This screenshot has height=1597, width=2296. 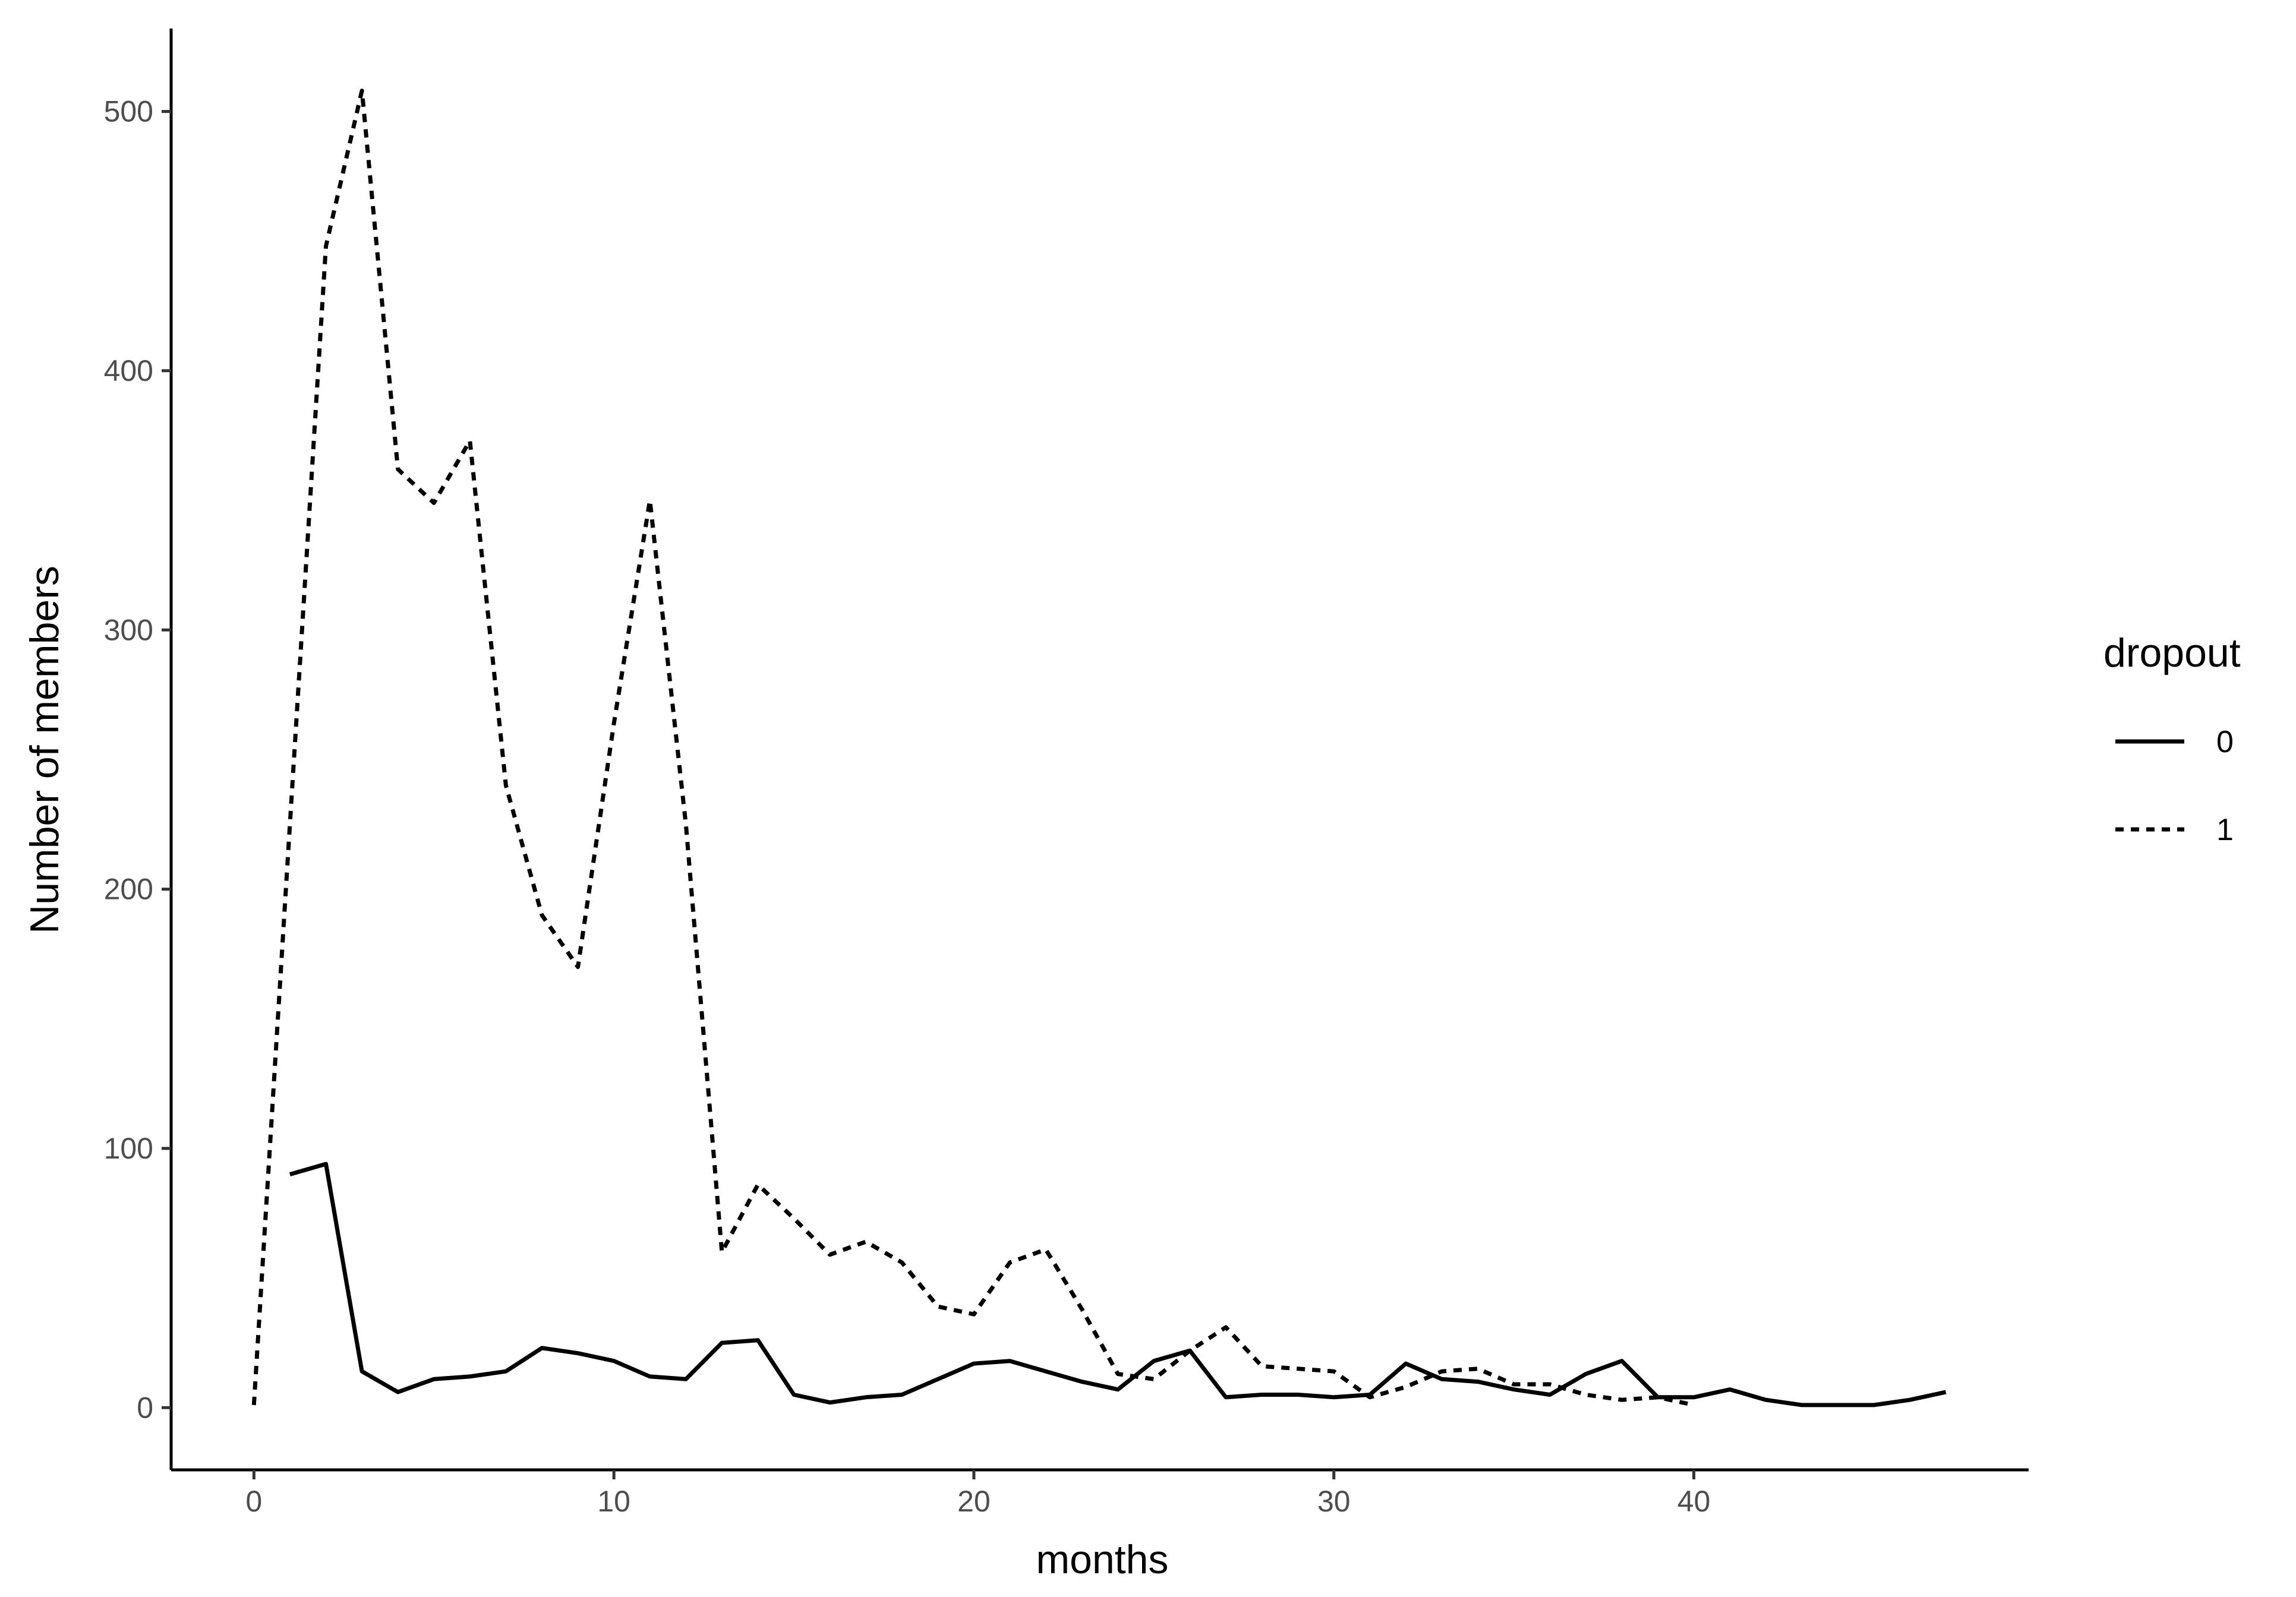 What do you see at coordinates (613, 1501) in the screenshot?
I see `x-tick-label: 10` at bounding box center [613, 1501].